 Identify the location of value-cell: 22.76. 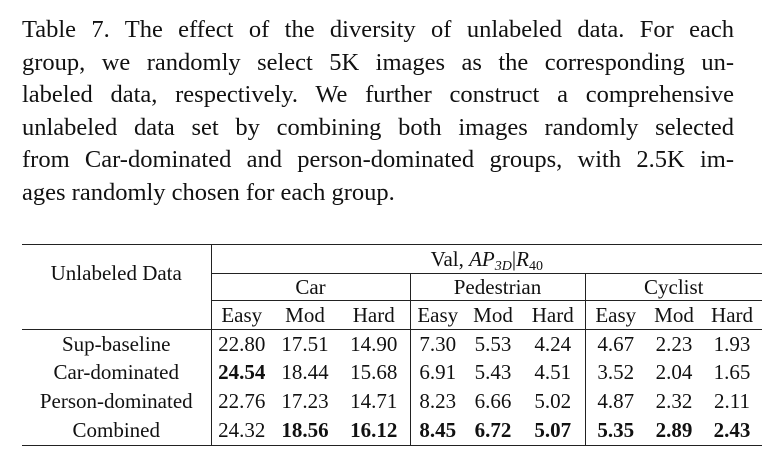
(242, 400).